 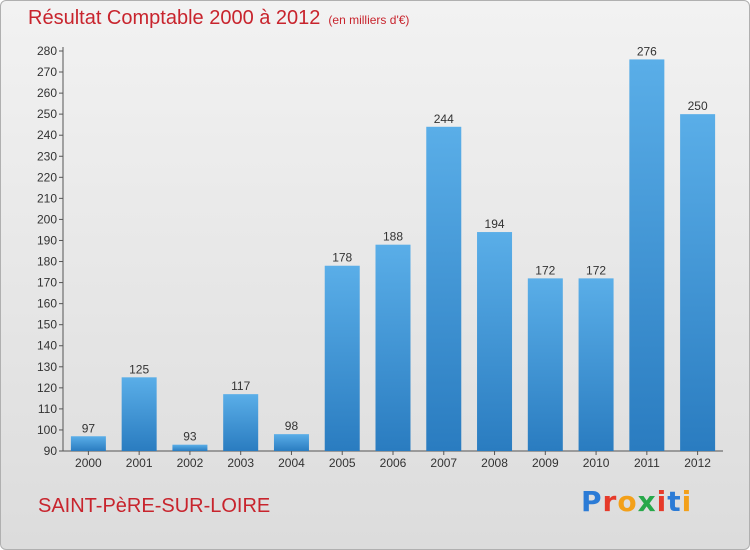 What do you see at coordinates (596, 364) in the screenshot?
I see `bar-2010` at bounding box center [596, 364].